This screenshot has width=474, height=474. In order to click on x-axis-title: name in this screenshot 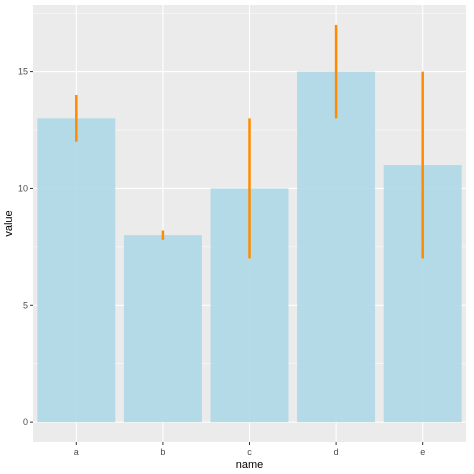, I will do `click(250, 465)`.